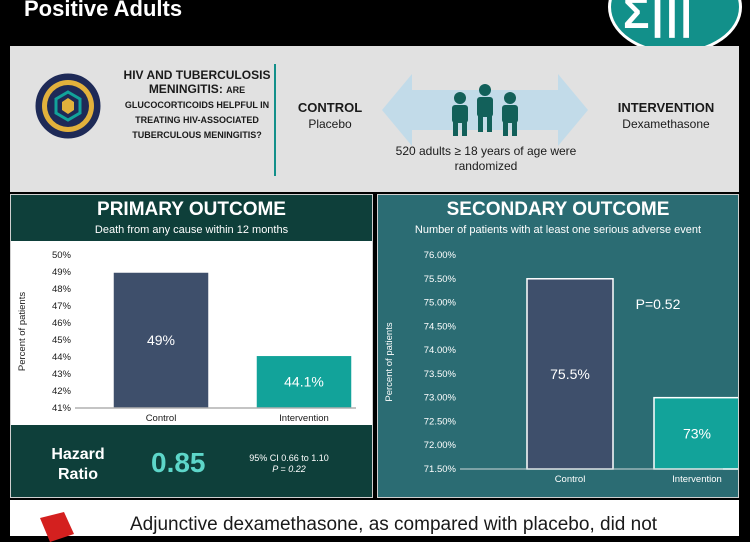 The width and height of the screenshot is (750, 542). I want to click on y-tick-label: 46%, so click(62, 323).